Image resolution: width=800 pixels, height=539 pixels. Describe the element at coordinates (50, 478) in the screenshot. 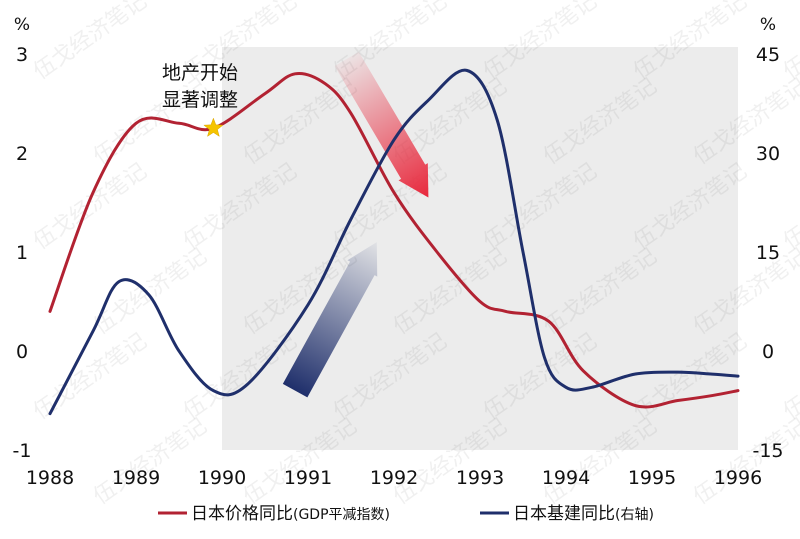

I see `x-tick-label: 1988` at that location.